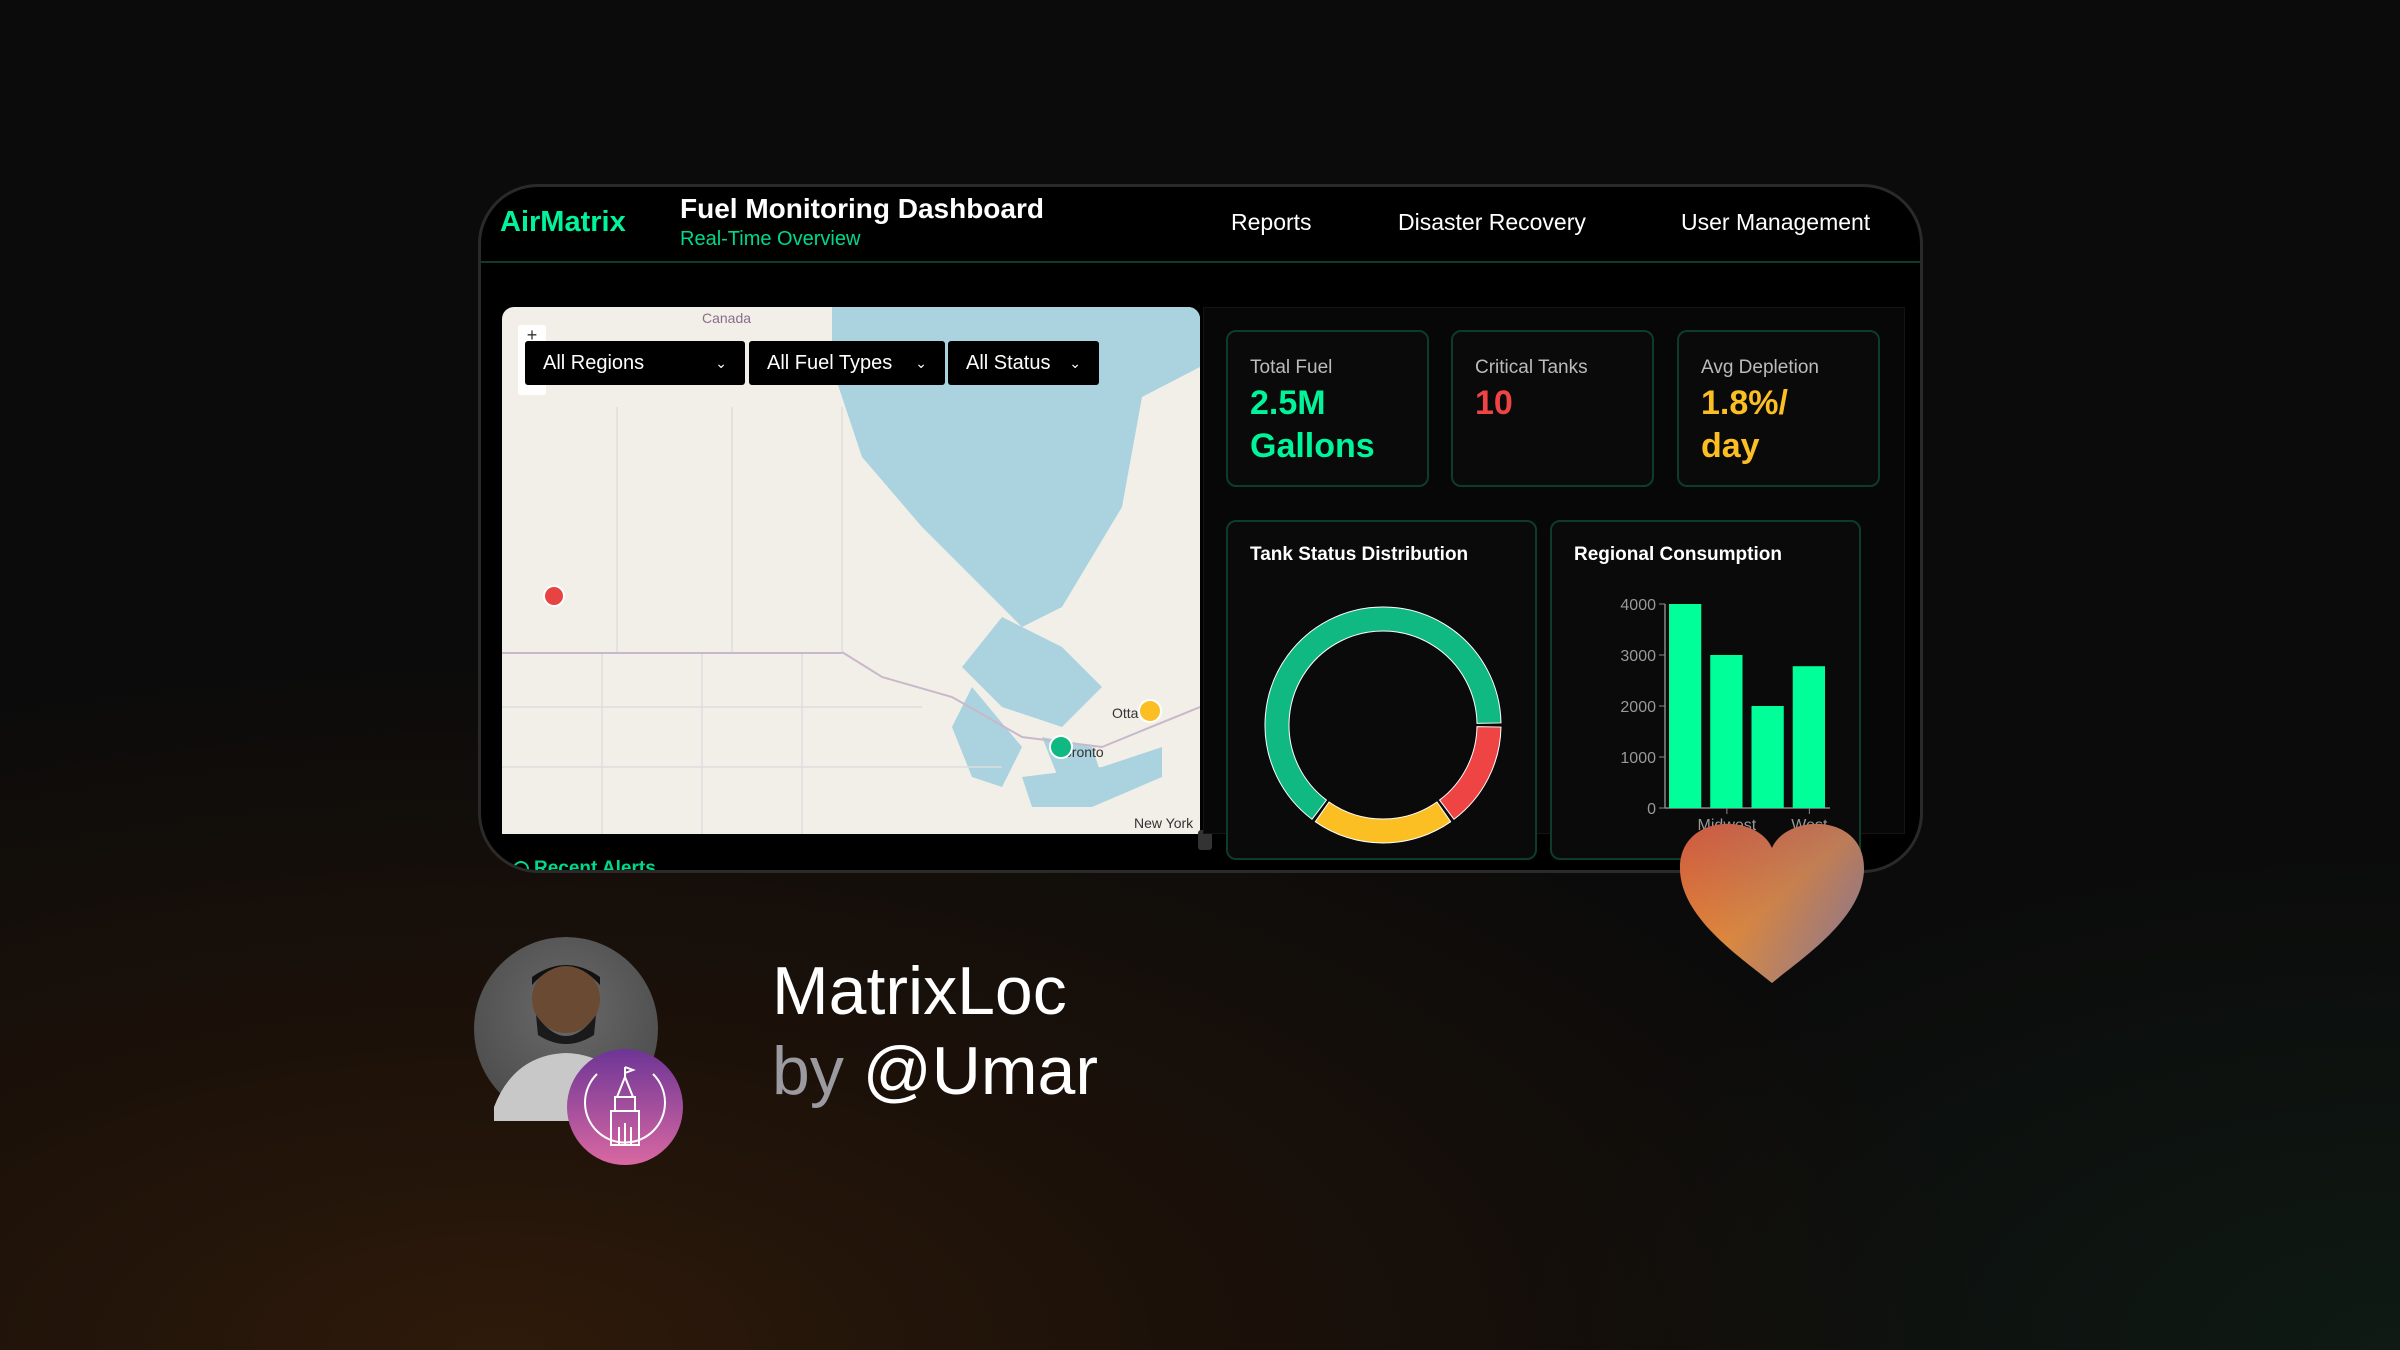 Image resolution: width=2400 pixels, height=1350 pixels. I want to click on map-tiles, so click(851, 570).